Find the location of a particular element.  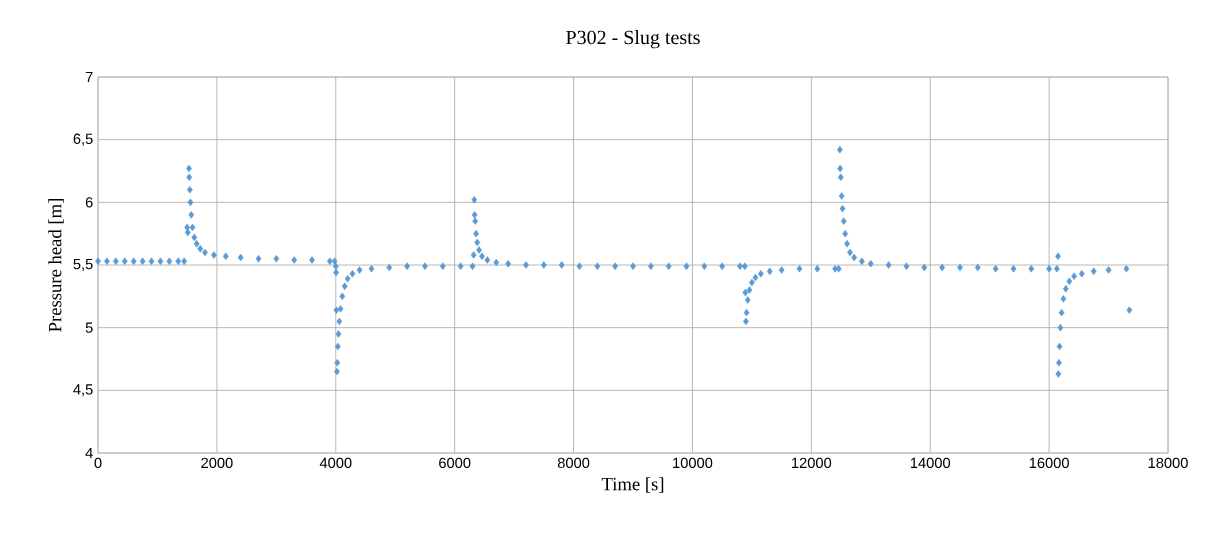

y-tick-label: 5,5 is located at coordinates (83, 265).